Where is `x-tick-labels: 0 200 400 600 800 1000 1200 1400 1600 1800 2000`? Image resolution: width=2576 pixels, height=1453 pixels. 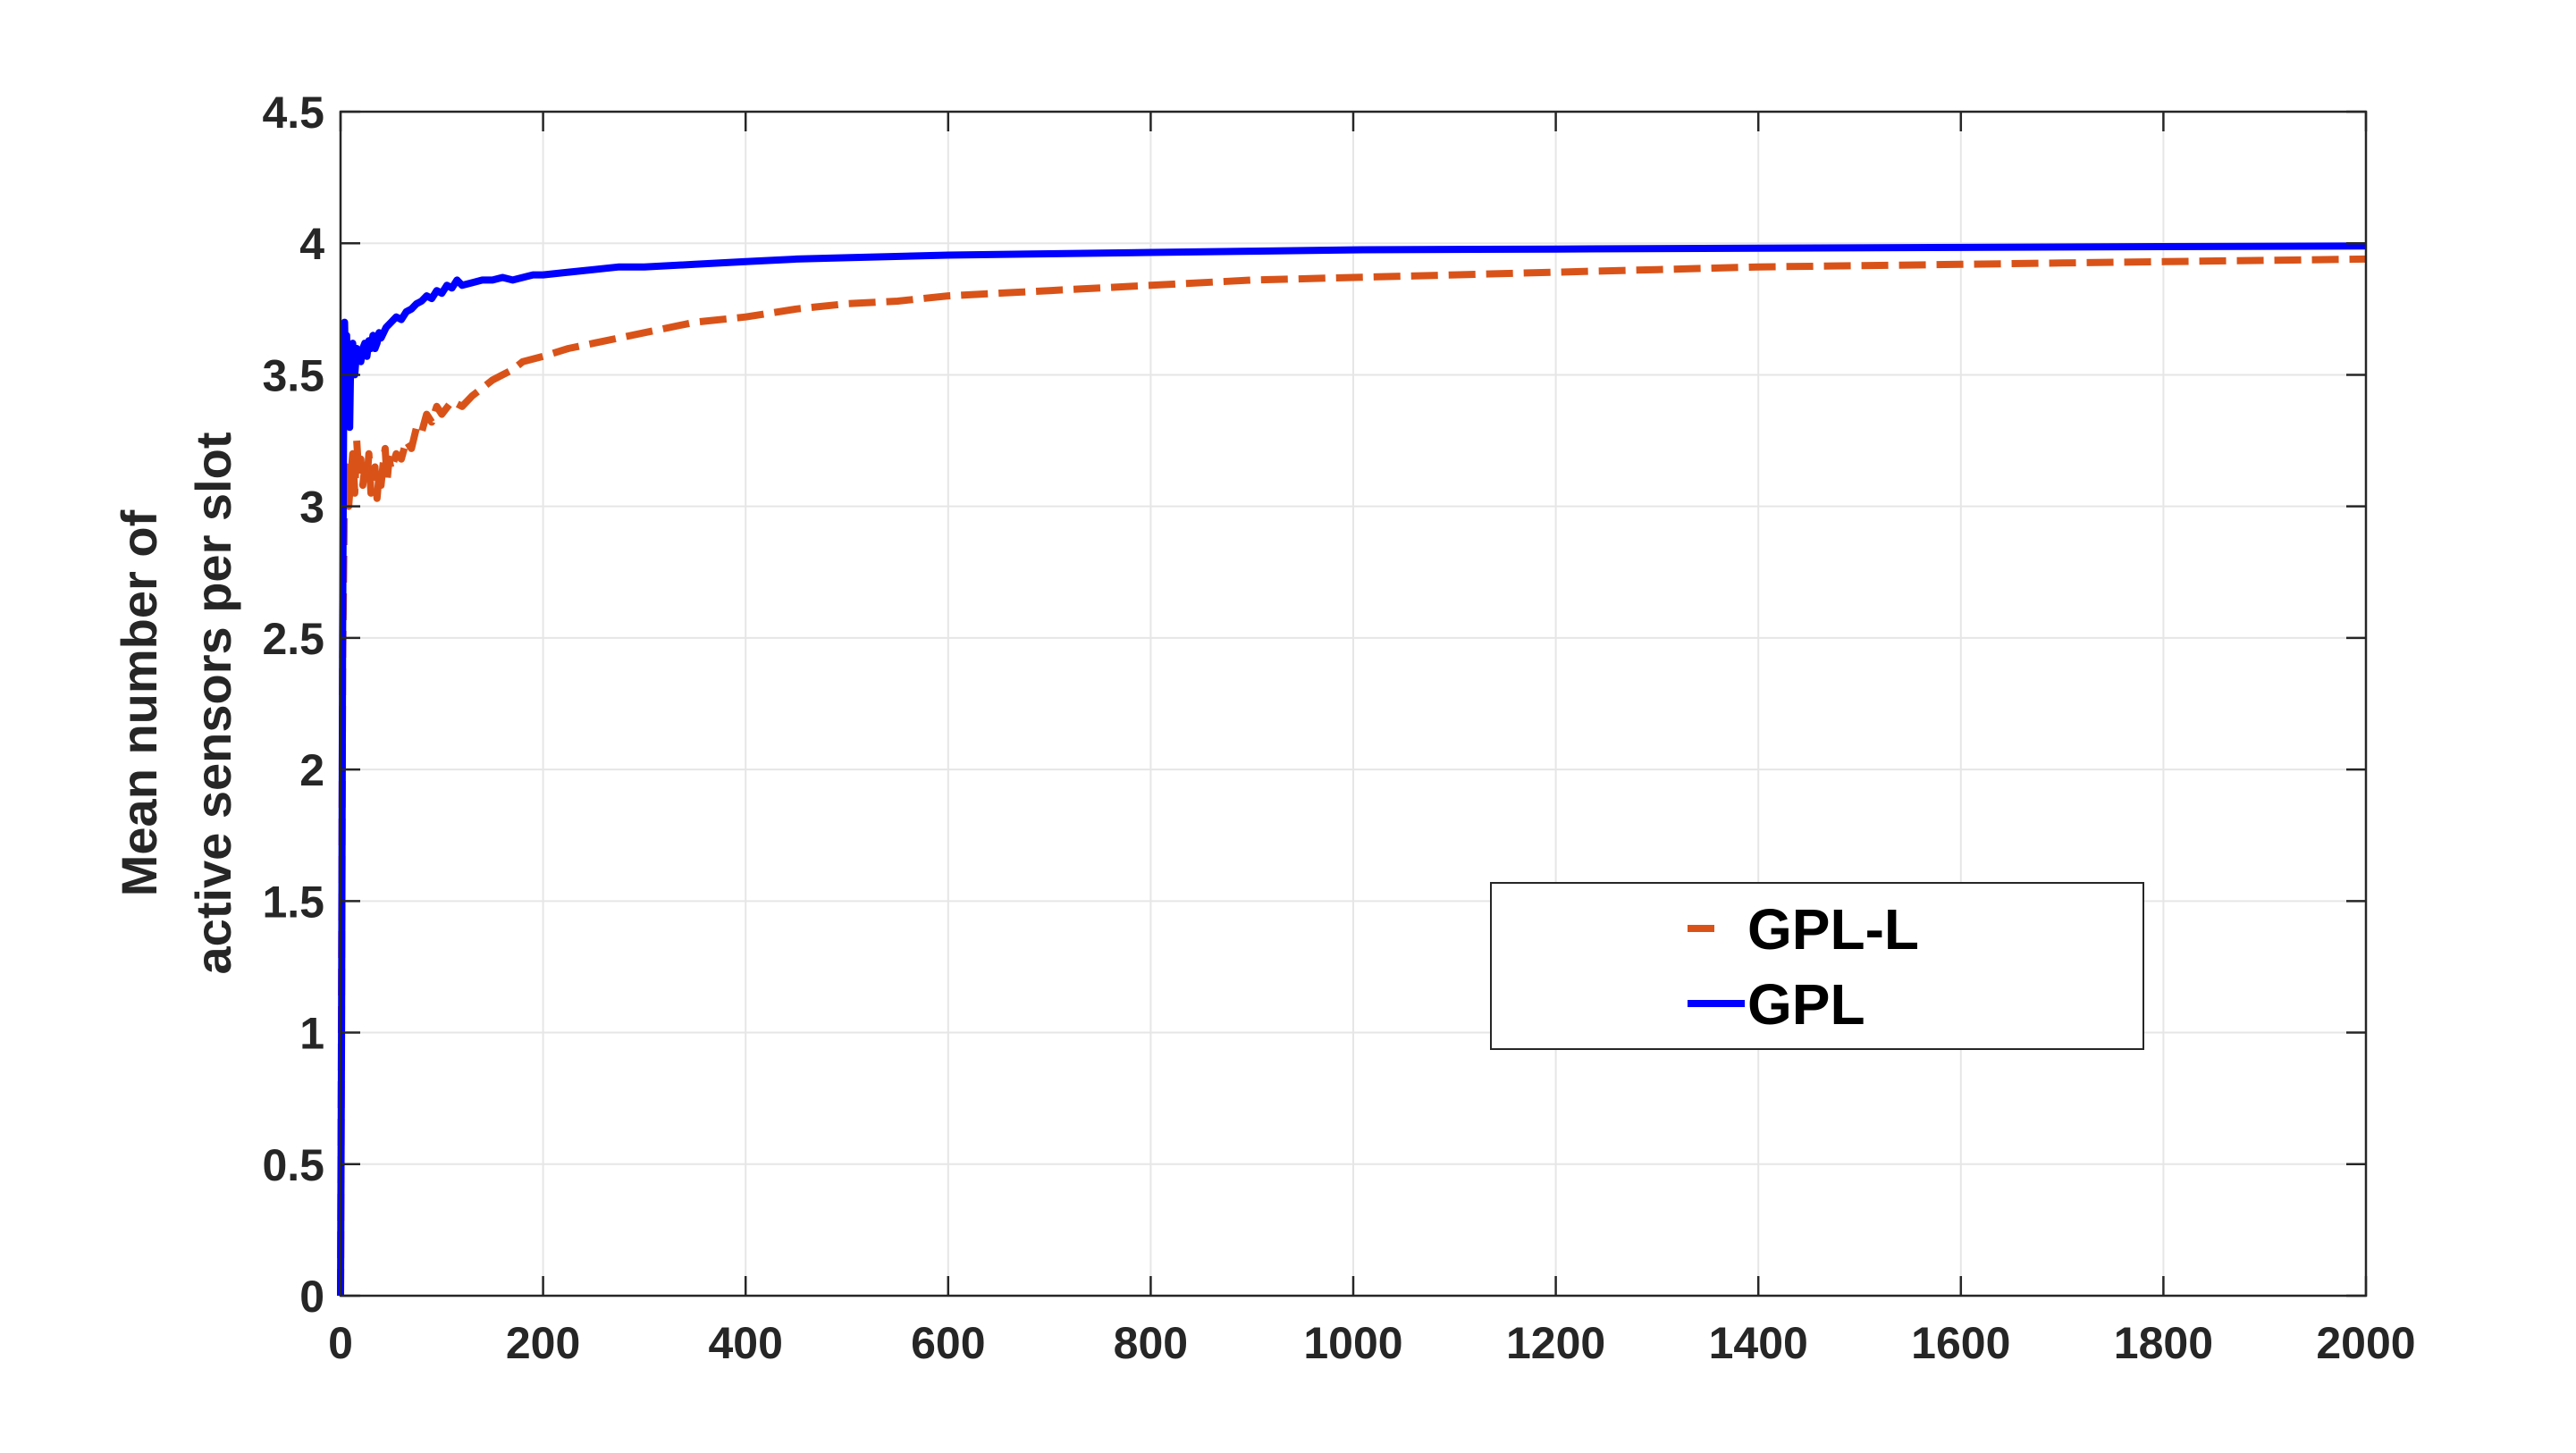
x-tick-labels: 0 200 400 600 800 1000 1200 1400 1600 1800 2000 is located at coordinates (1372, 1343).